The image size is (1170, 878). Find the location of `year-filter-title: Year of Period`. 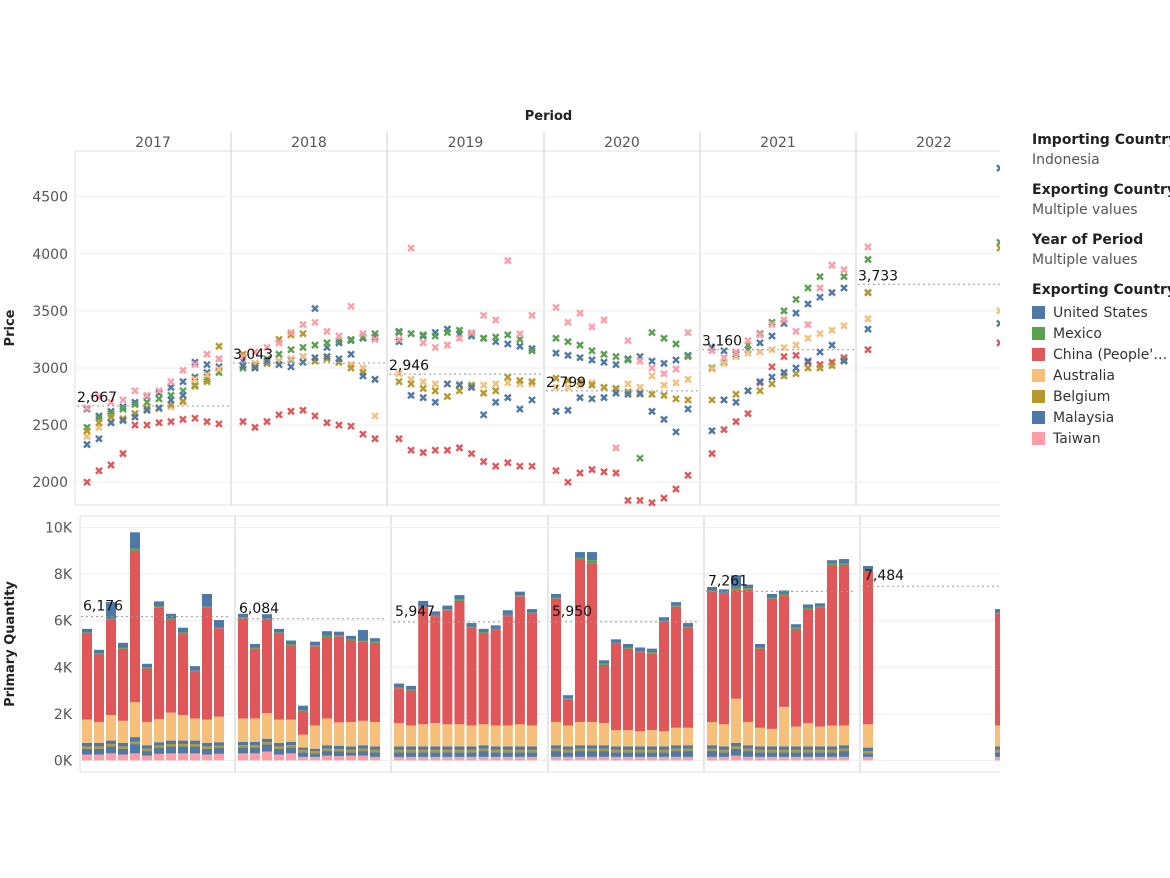

year-filter-title: Year of Period is located at coordinates (1088, 240).